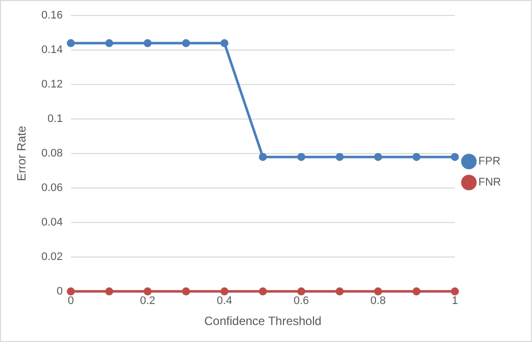  What do you see at coordinates (59, 291) in the screenshot?
I see `y-tick-label: 0` at bounding box center [59, 291].